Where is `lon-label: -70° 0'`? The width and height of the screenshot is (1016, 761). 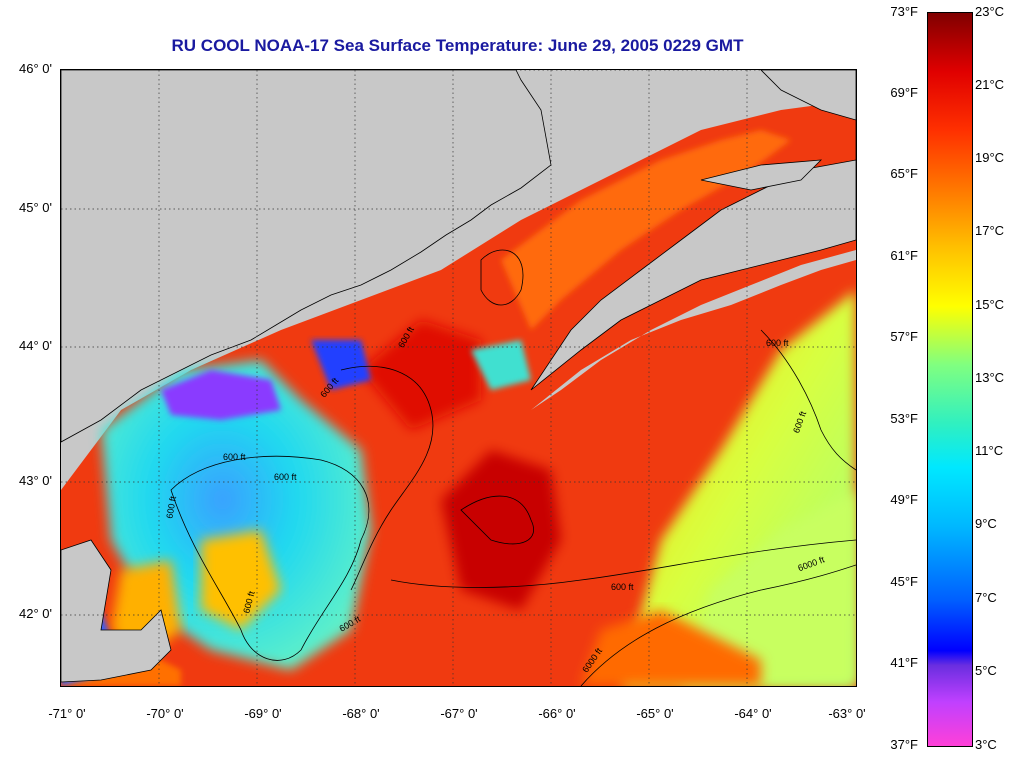 lon-label: -70° 0' is located at coordinates (165, 713).